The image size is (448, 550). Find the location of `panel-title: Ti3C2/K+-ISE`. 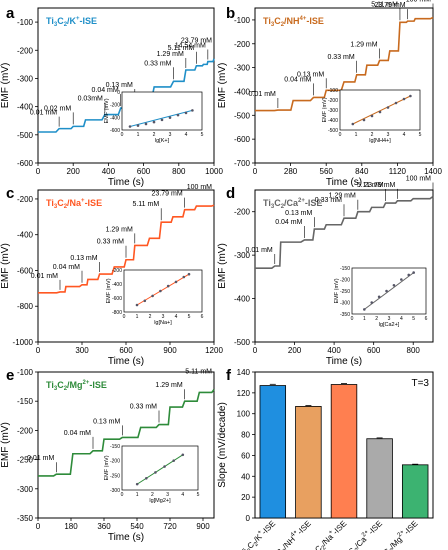

panel-title: Ti3C2/K+-ISE is located at coordinates (71, 22).